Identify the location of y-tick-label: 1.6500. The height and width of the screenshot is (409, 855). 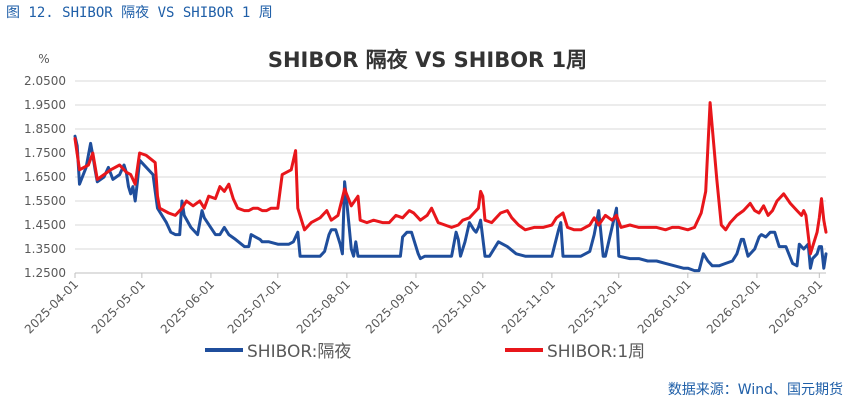
(45, 177).